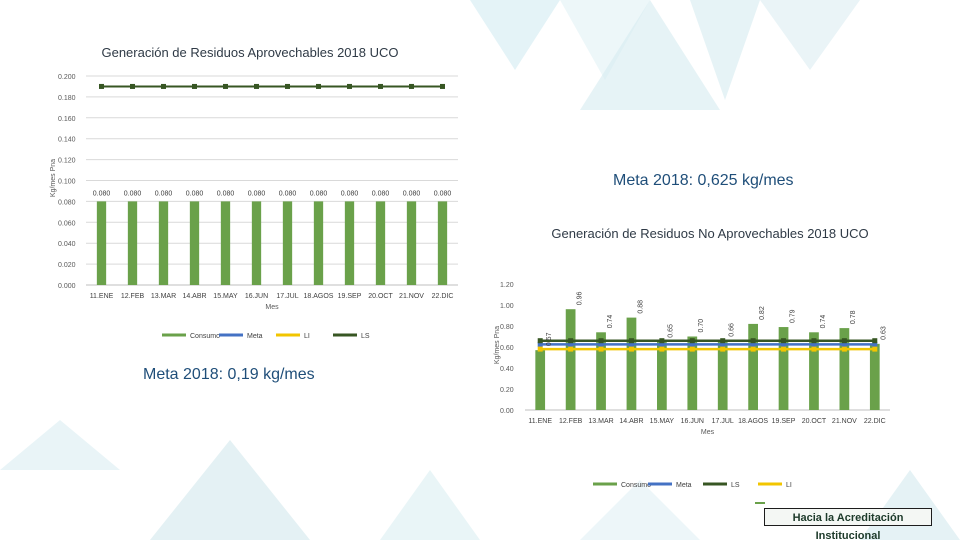 This screenshot has height=545, width=960. What do you see at coordinates (760, 503) in the screenshot?
I see `logo-accent` at bounding box center [760, 503].